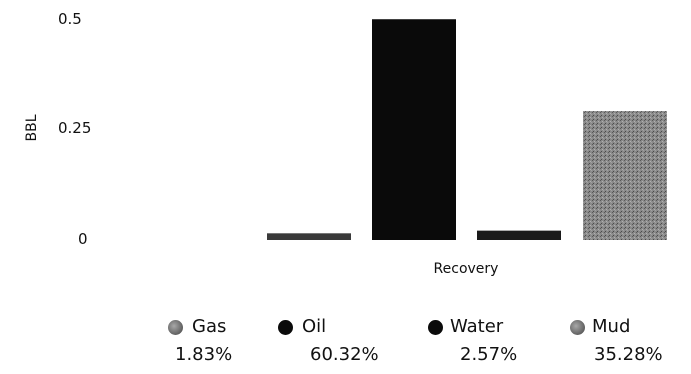 Image resolution: width=691 pixels, height=374 pixels. I want to click on y-tick-label-mid: 0.25, so click(74, 128).